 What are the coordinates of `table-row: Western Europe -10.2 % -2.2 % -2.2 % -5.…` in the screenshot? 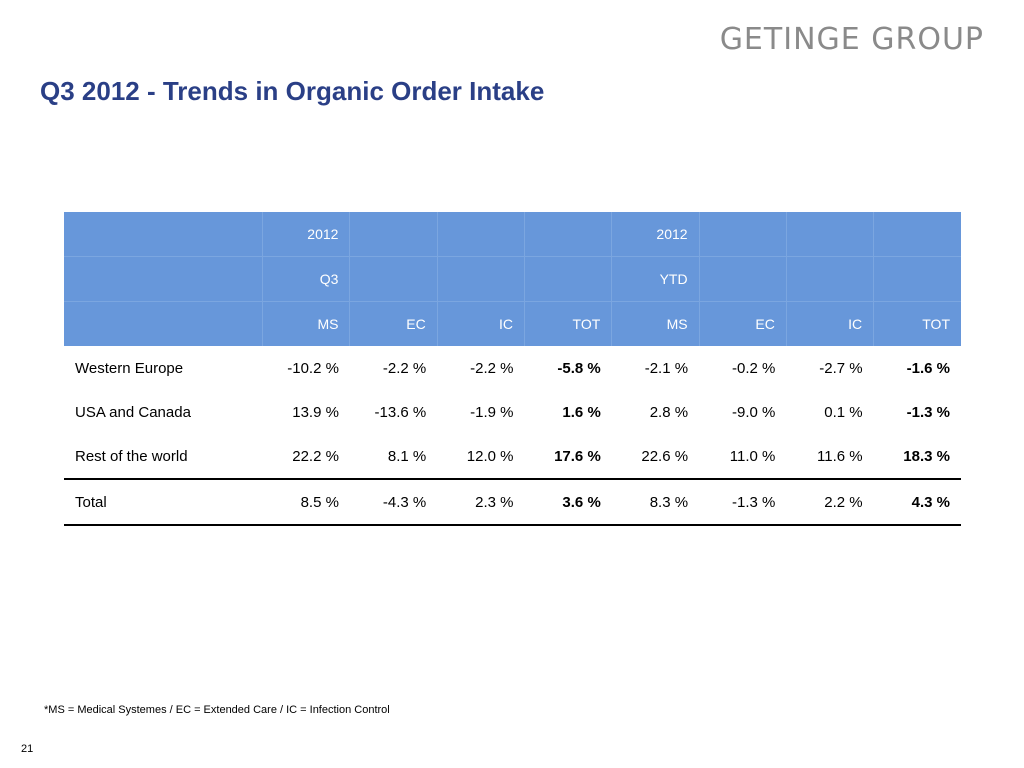 It's located at (512, 368).